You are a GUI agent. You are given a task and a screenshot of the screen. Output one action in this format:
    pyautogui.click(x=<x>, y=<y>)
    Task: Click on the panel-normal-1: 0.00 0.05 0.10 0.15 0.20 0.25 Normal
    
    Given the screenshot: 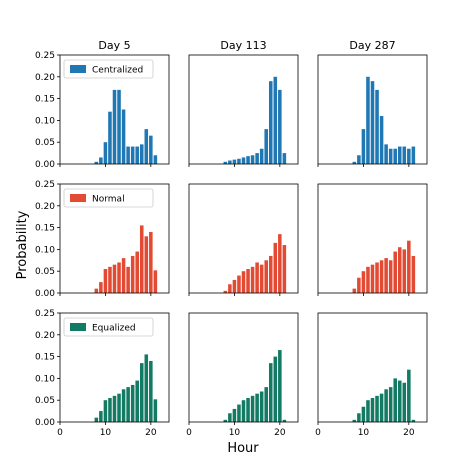 What is the action you would take?
    pyautogui.click(x=102, y=239)
    